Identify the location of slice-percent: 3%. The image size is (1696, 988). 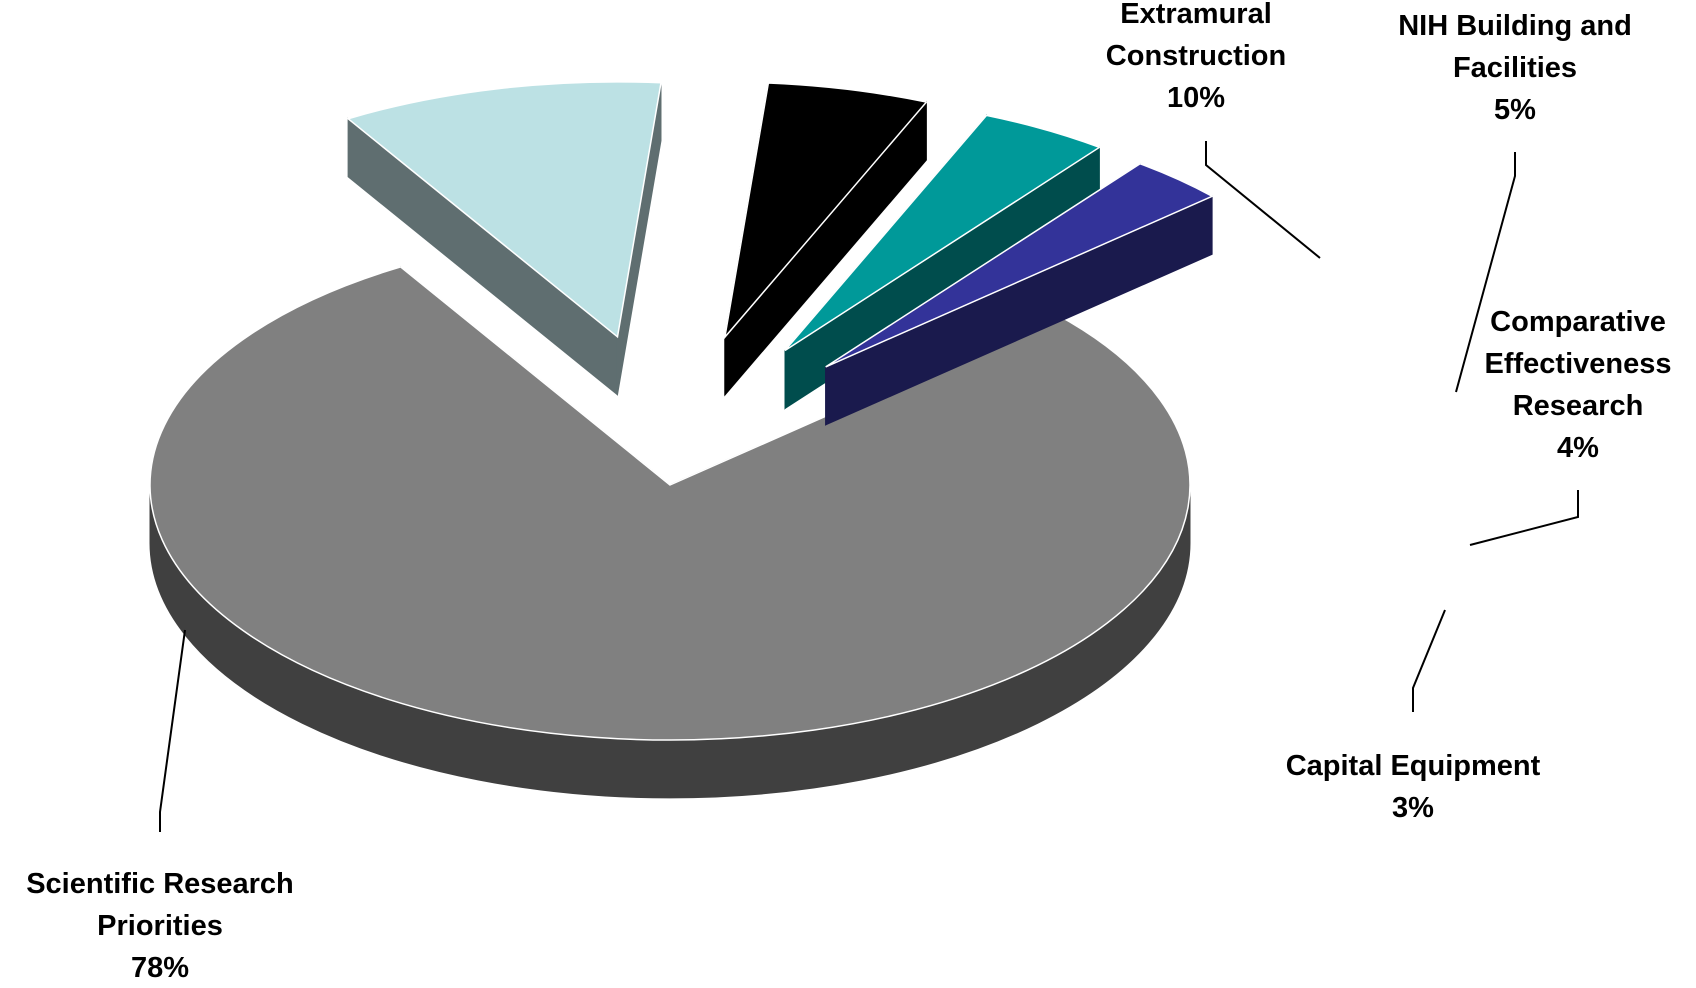
(1413, 808).